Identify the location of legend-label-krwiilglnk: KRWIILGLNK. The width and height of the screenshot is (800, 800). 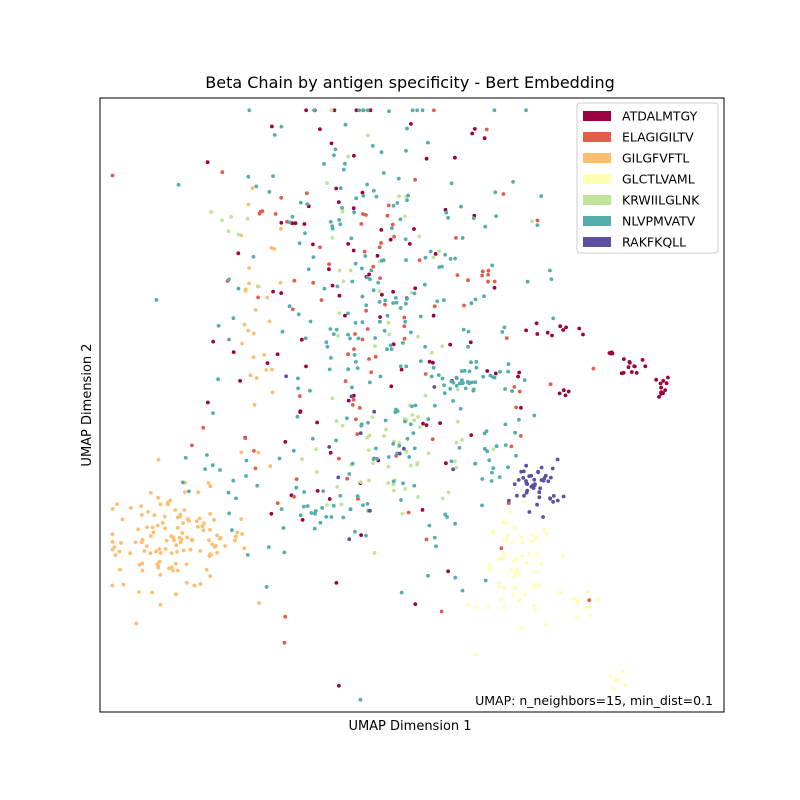
(661, 200).